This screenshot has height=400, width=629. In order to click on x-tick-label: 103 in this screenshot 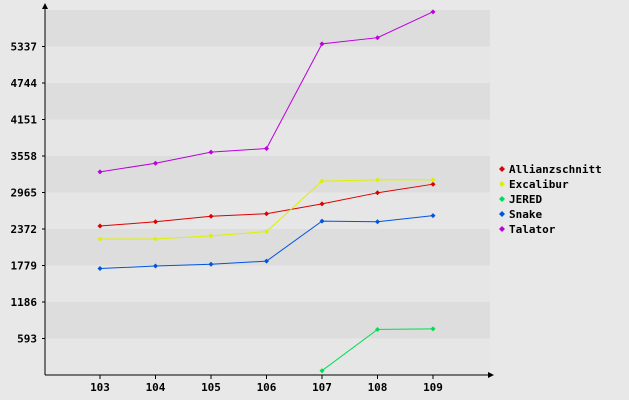, I will do `click(100, 387)`.